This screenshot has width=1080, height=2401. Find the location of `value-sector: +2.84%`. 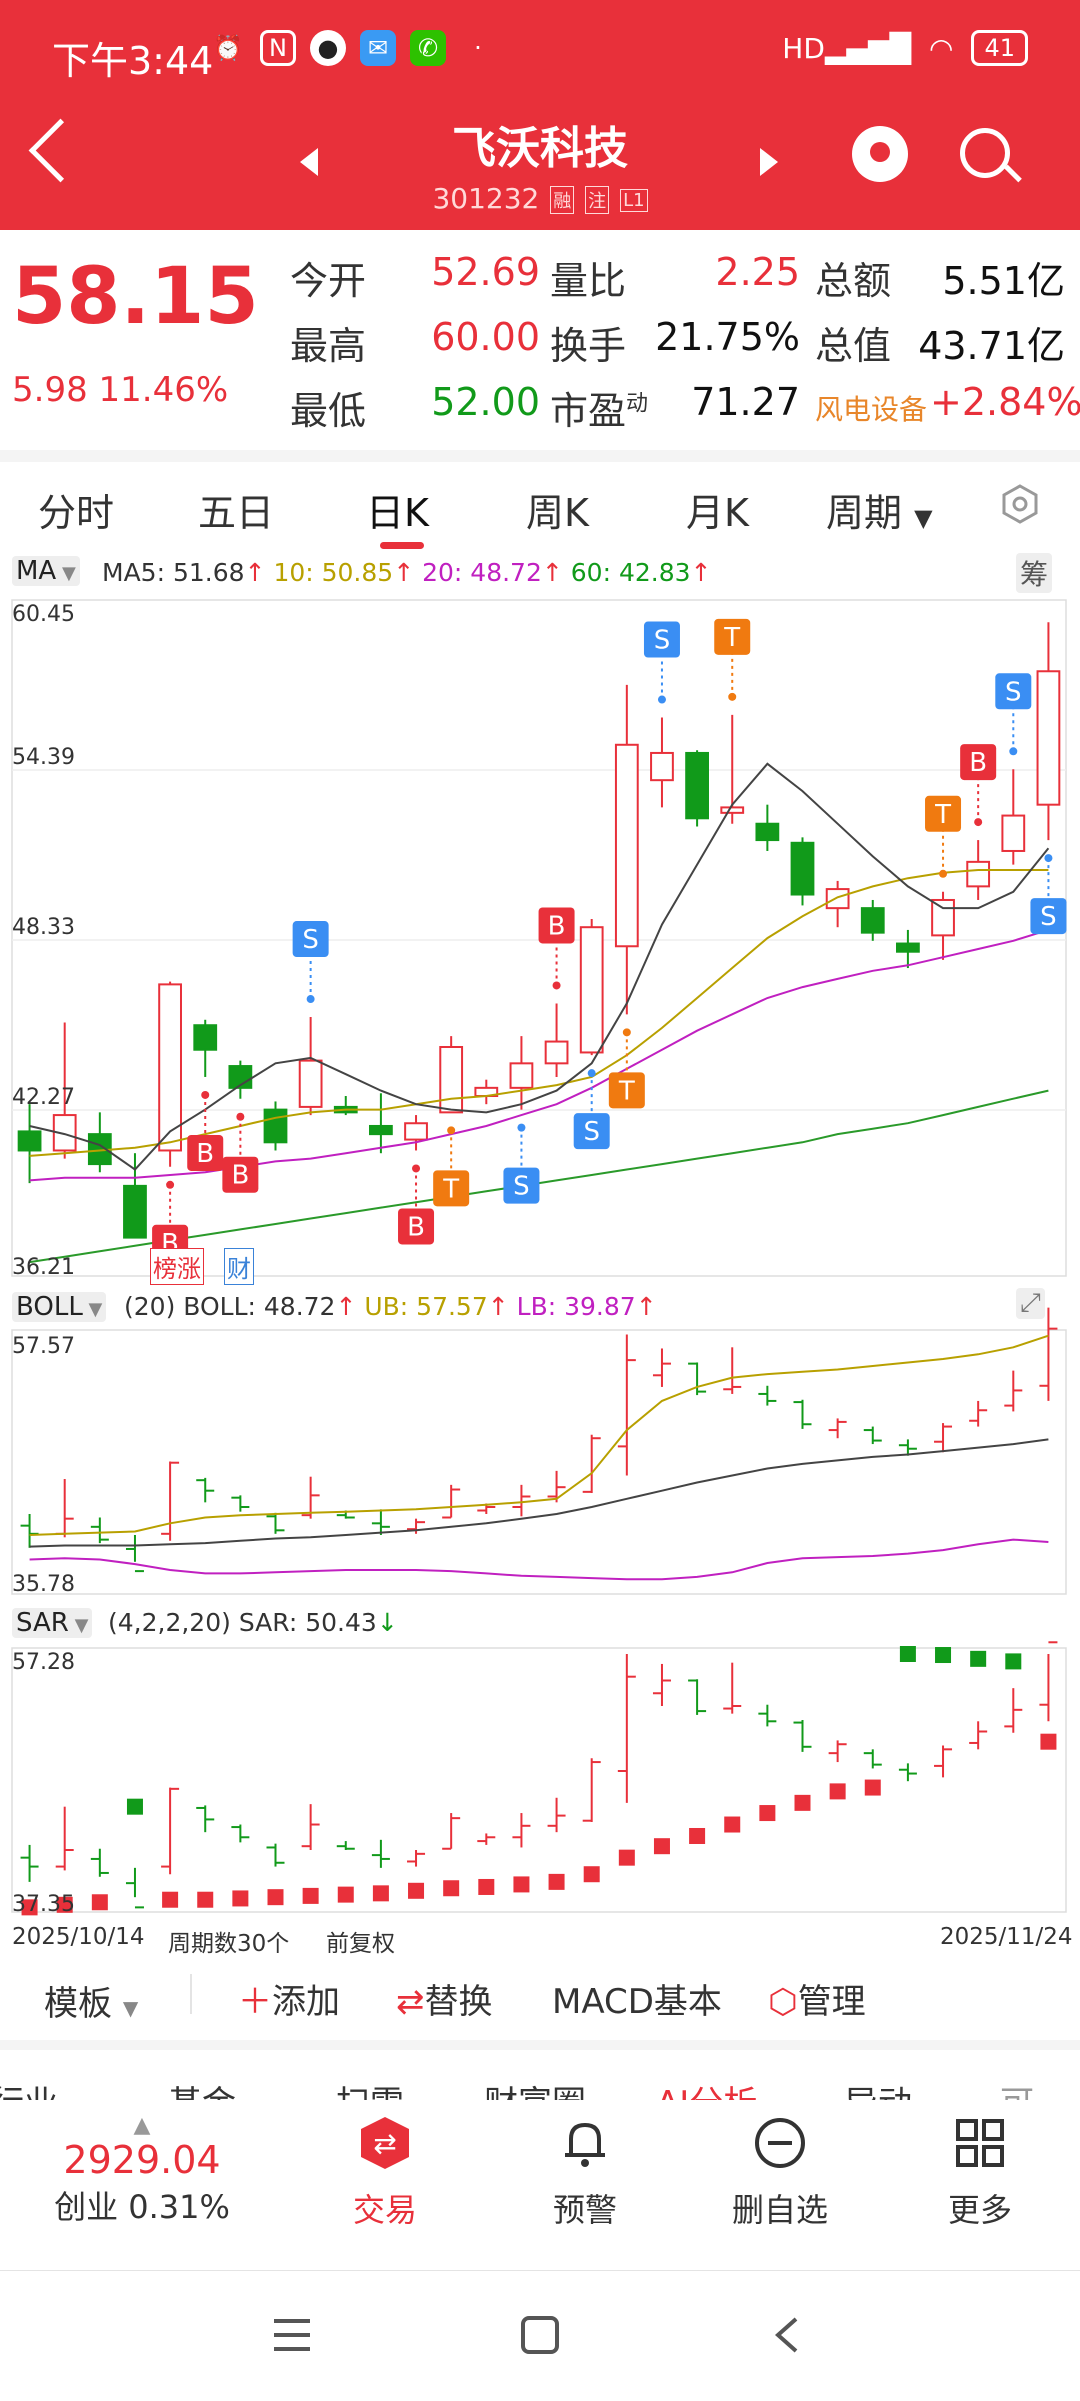

value-sector: +2.84% is located at coordinates (1005, 402).